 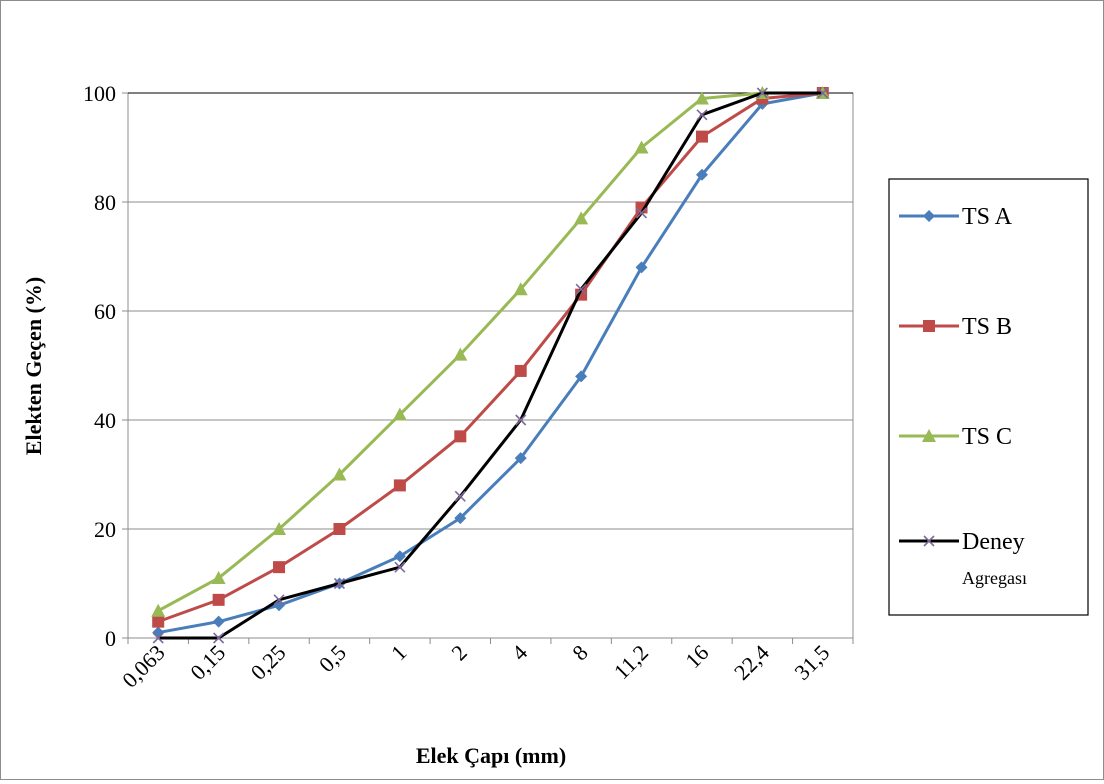 I want to click on legend-label-line2: Agregası, so click(x=994, y=578).